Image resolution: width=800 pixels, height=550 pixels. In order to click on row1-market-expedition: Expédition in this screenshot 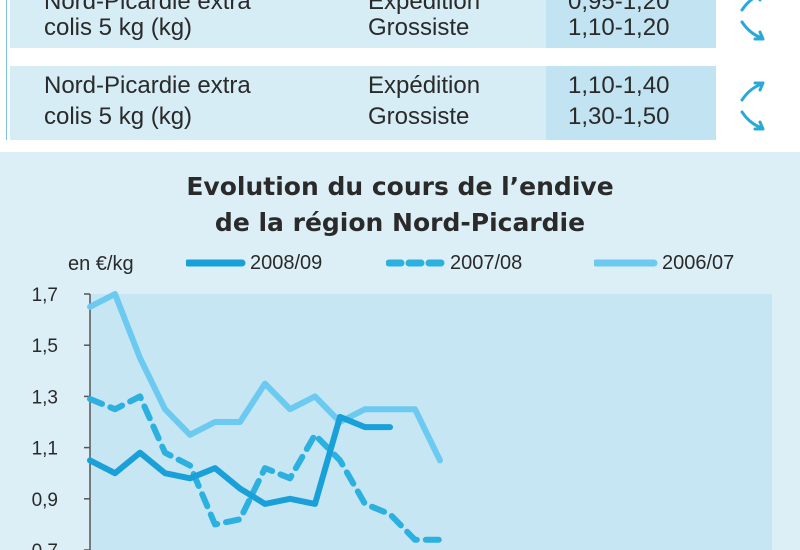, I will do `click(424, 7)`.